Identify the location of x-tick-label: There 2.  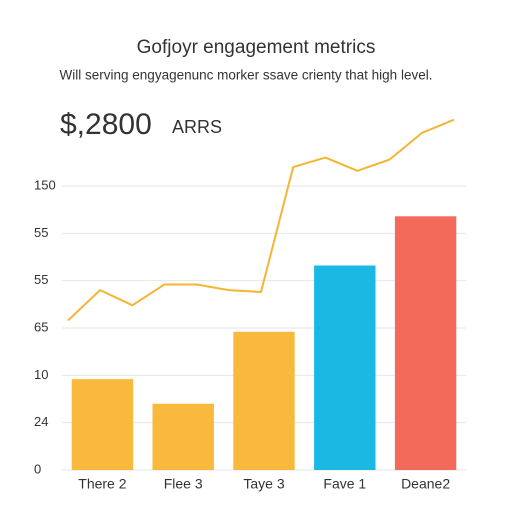
(102, 484).